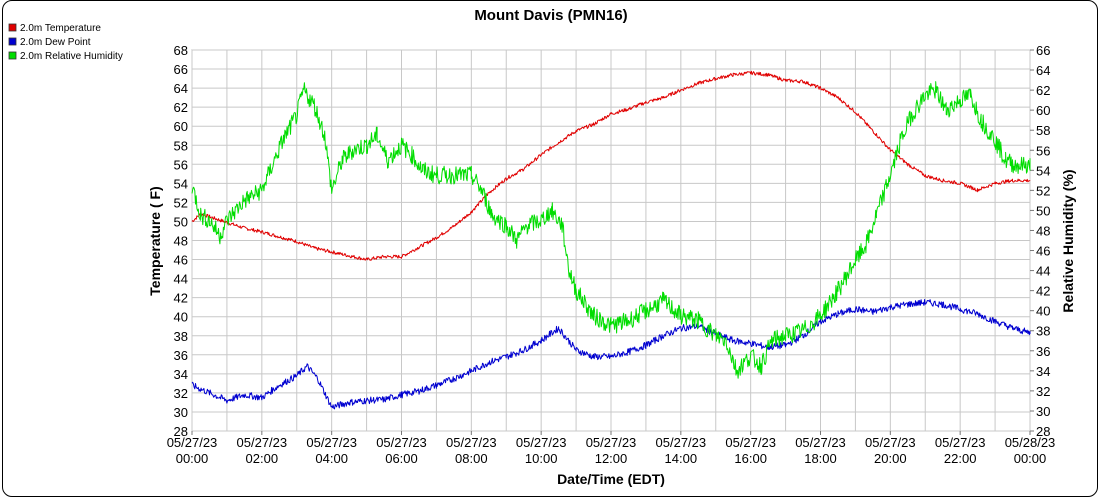 The height and width of the screenshot is (500, 1100). I want to click on y-left-tick-label: 58, so click(181, 145).